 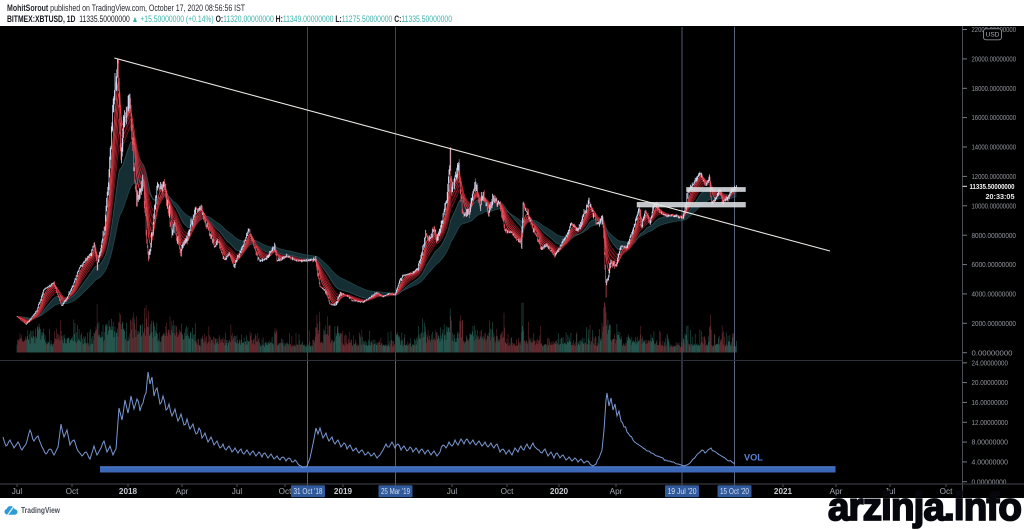 I want to click on svg-text: 2020, so click(x=559, y=491).